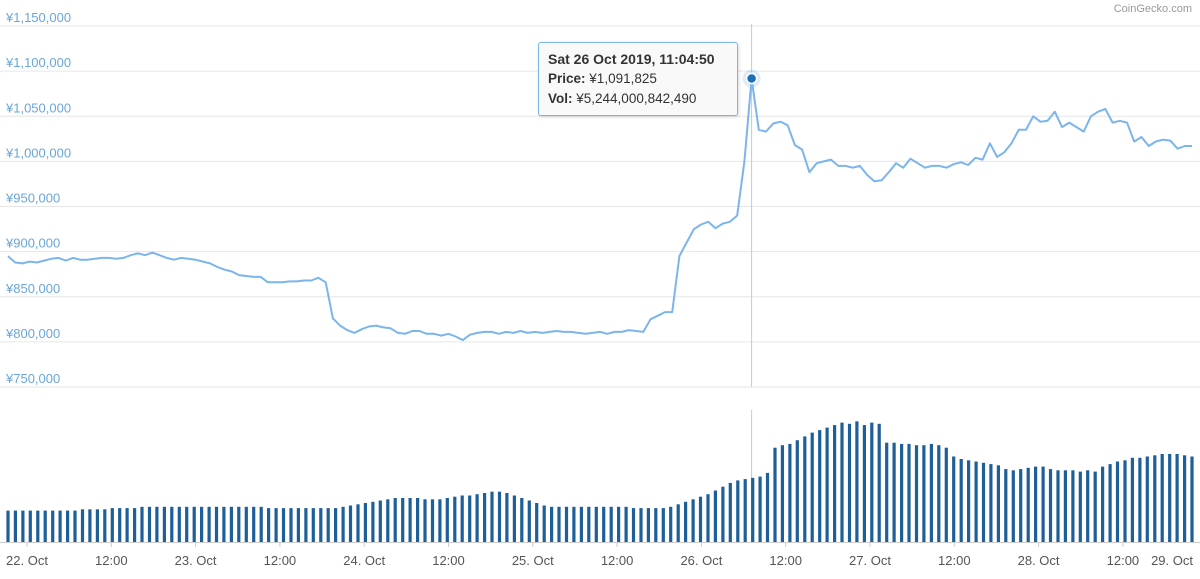 This screenshot has width=1200, height=579. What do you see at coordinates (751, 78) in the screenshot?
I see `highlight-point` at bounding box center [751, 78].